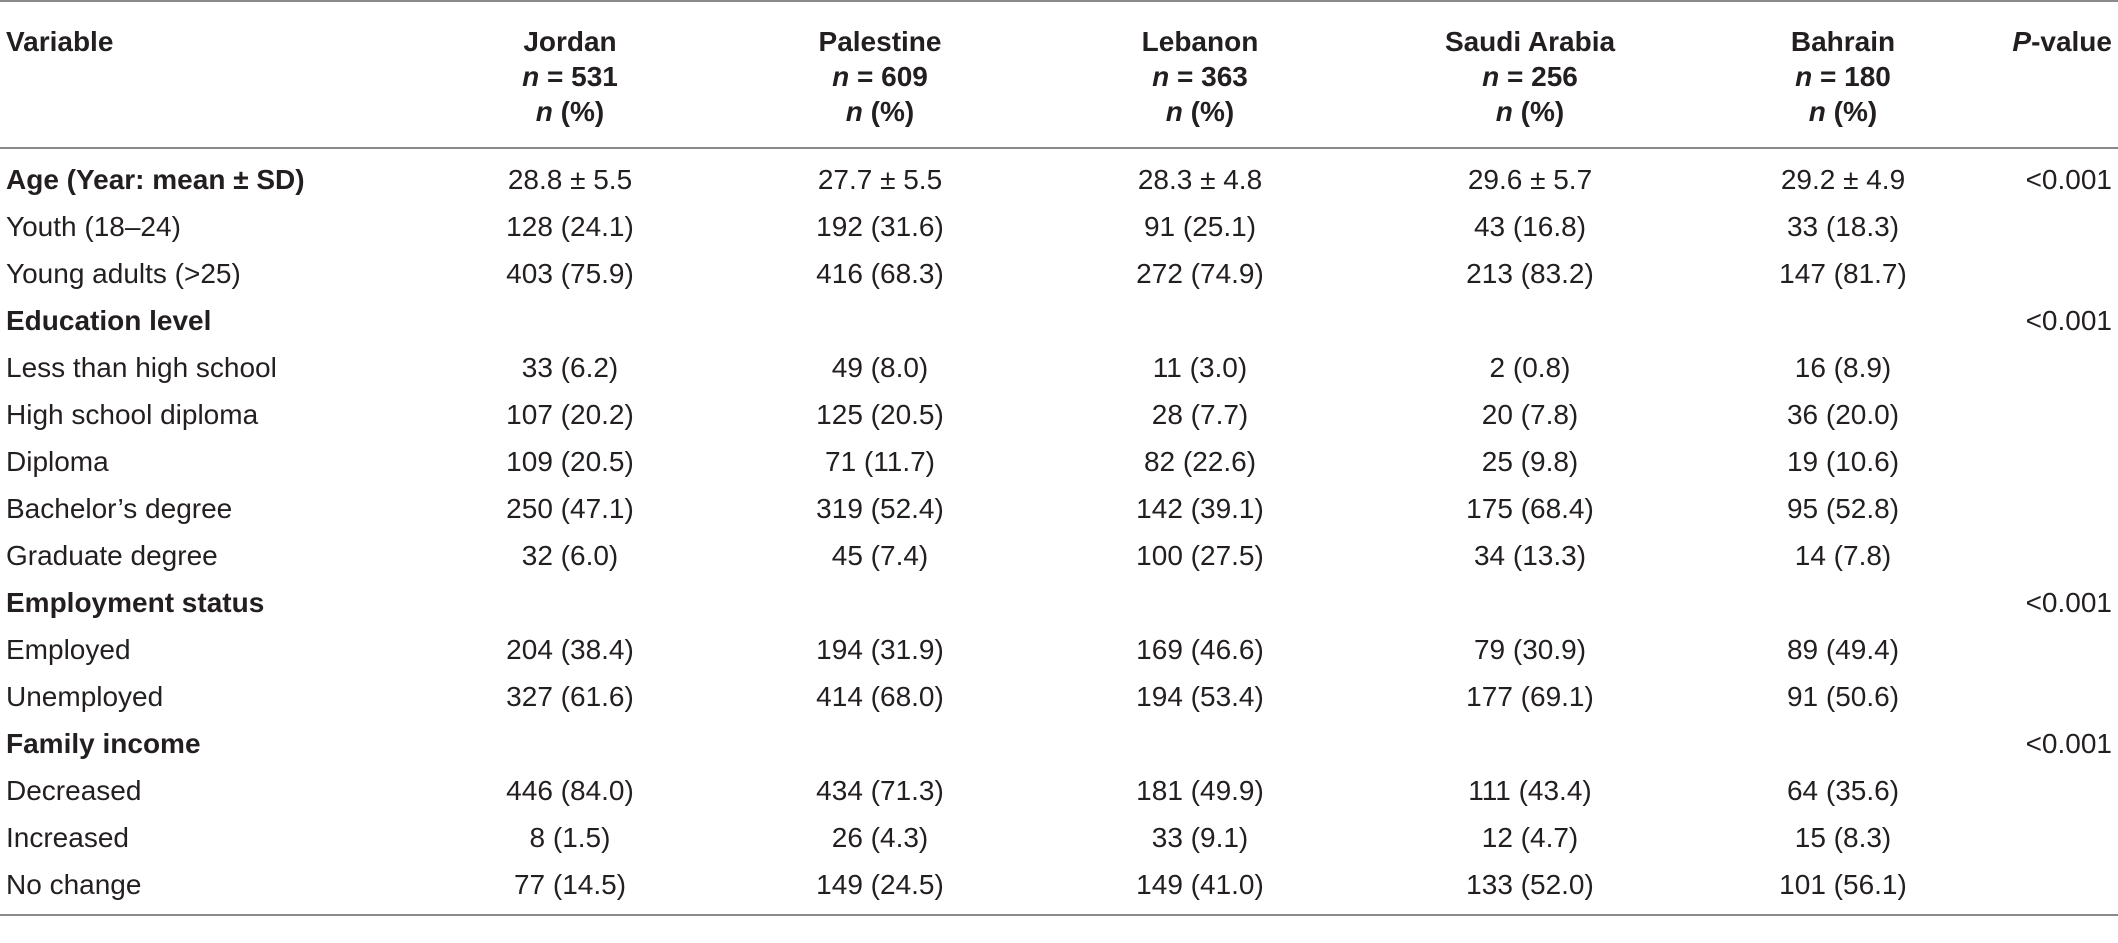 The width and height of the screenshot is (2118, 943). I want to click on row-label: Less than high school, so click(141, 367).